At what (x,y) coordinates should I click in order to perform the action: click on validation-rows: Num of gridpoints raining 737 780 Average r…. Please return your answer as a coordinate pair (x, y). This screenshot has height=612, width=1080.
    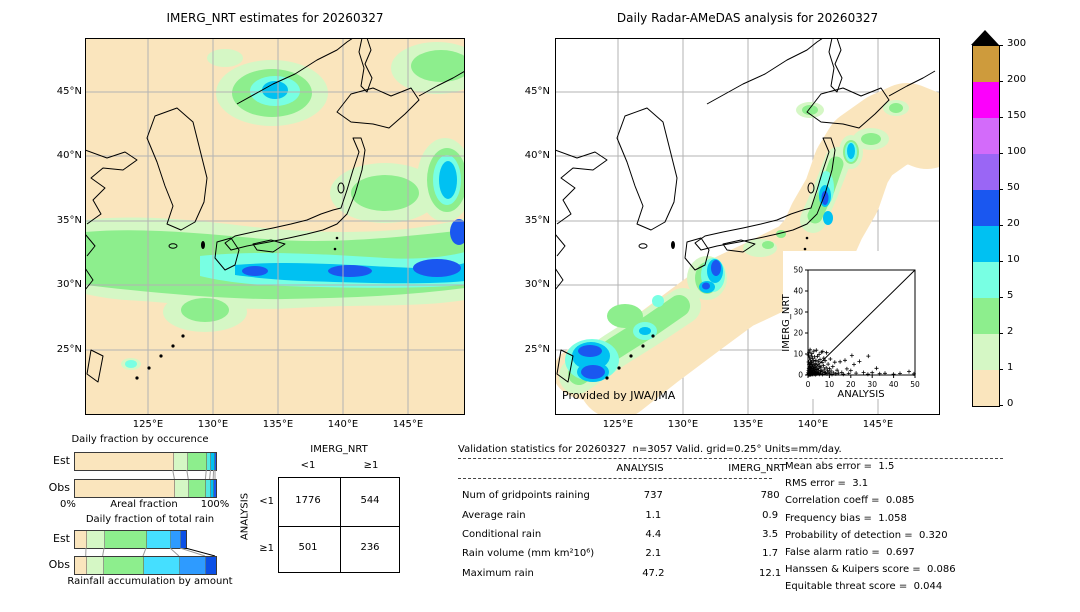
    Looking at the image, I should click on (632, 534).